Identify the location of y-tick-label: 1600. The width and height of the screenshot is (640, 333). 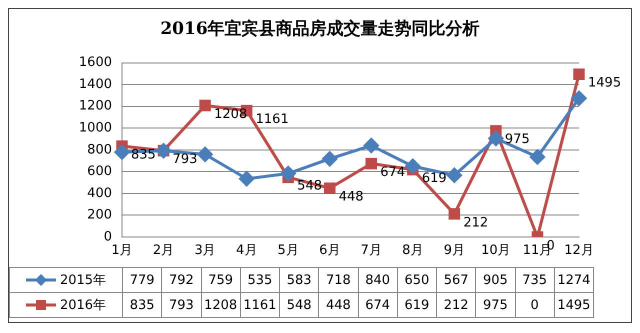
(95, 62).